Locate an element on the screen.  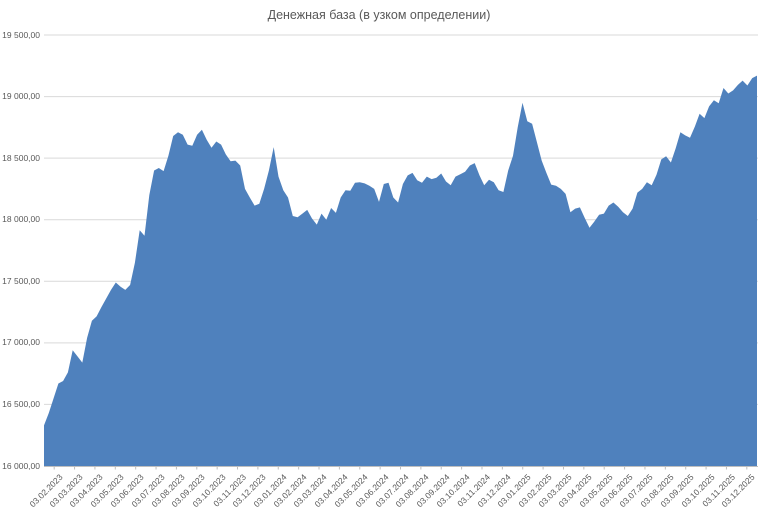
y-tick-label: 18 500,00 is located at coordinates (21, 157).